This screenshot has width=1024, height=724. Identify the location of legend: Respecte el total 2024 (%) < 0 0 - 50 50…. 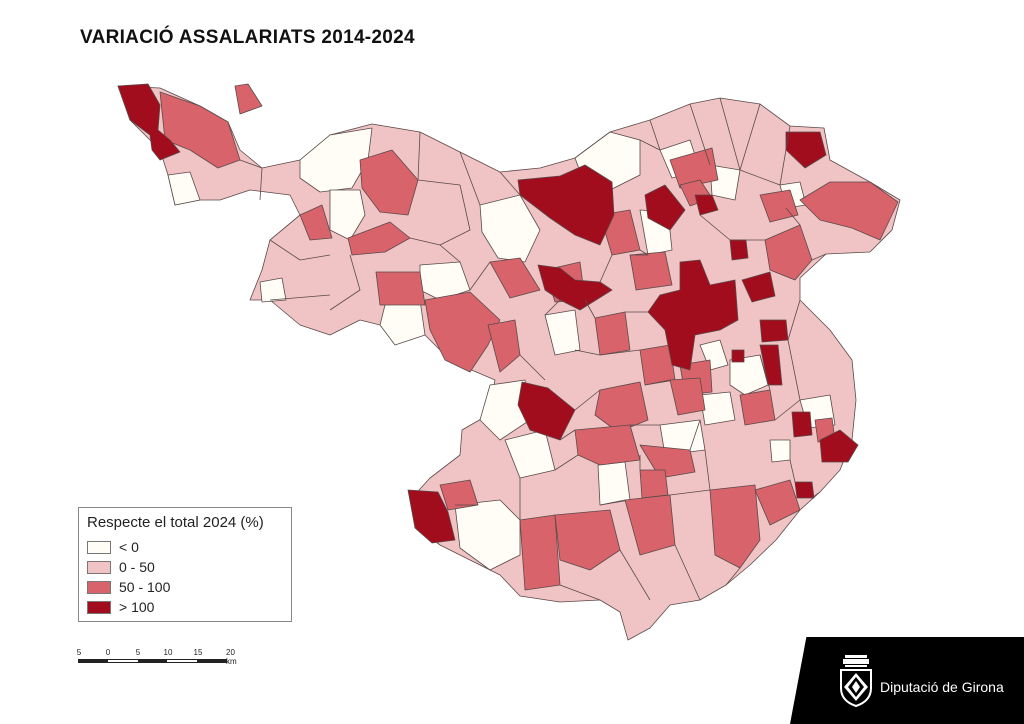
(185, 564).